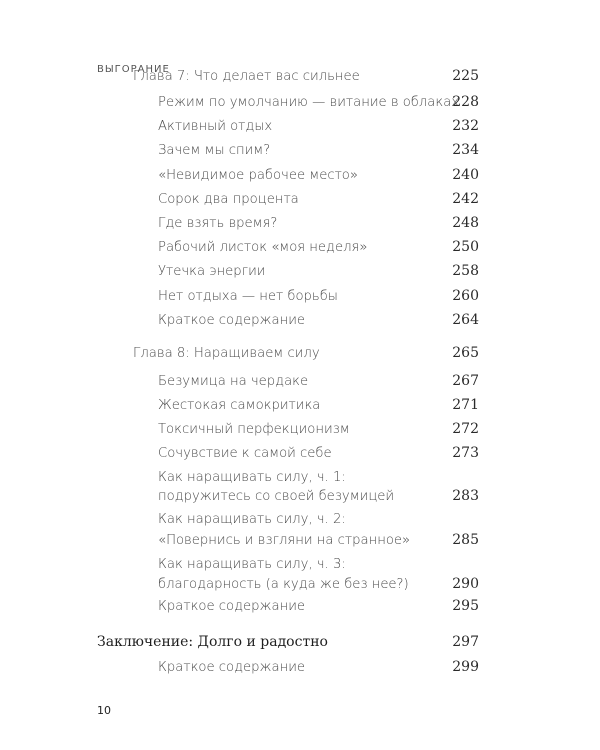  Describe the element at coordinates (465, 76) in the screenshot. I see `toc-entry-page: 225` at that location.